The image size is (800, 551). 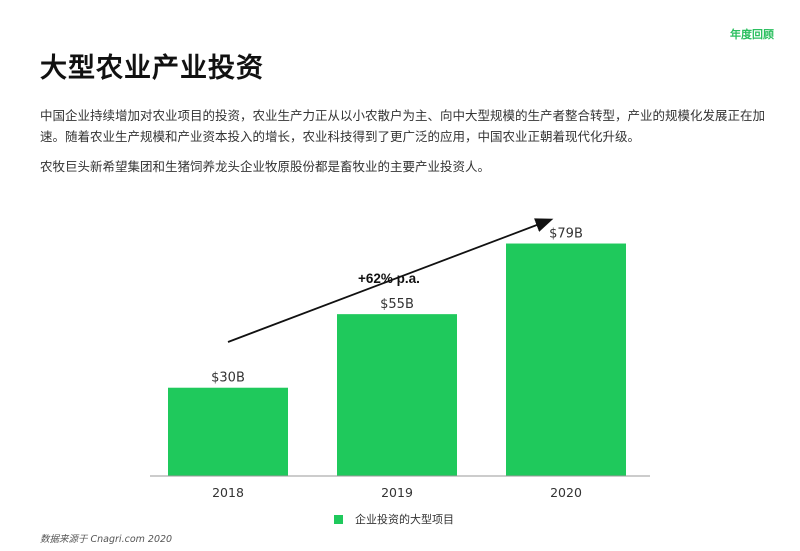 I want to click on bar-2018, so click(x=228, y=431).